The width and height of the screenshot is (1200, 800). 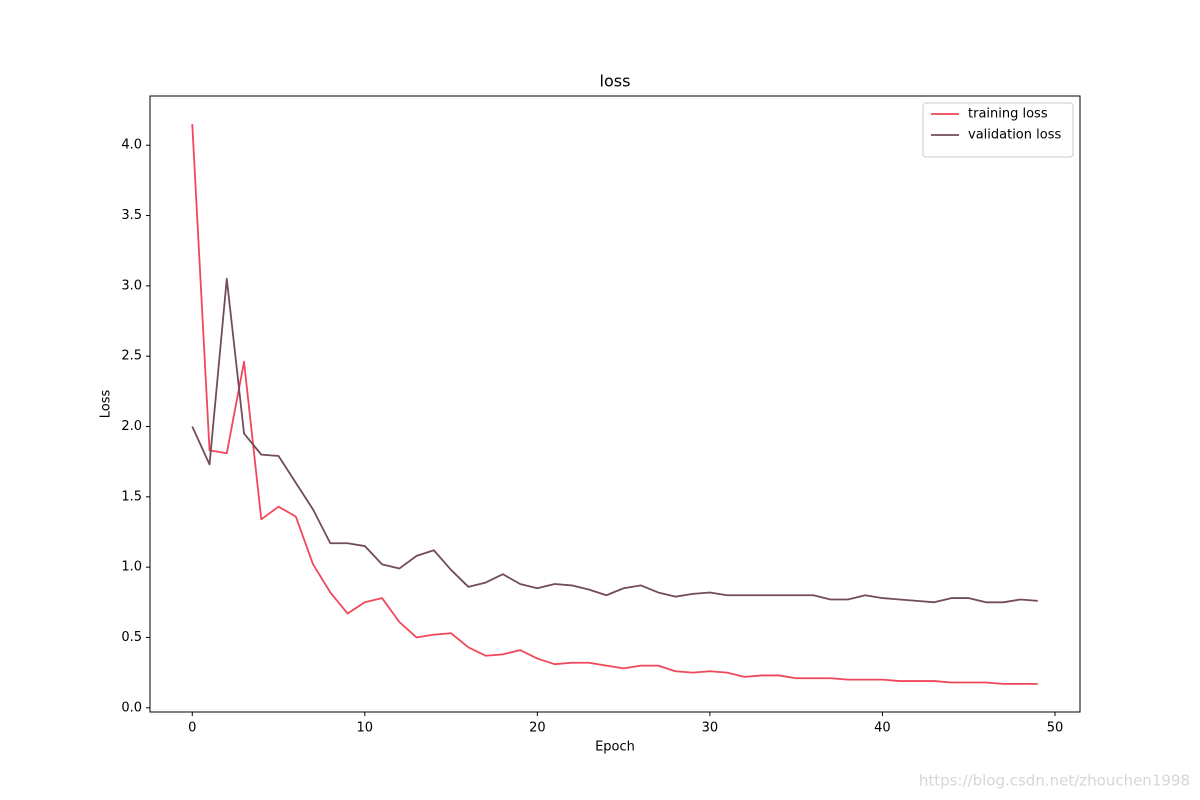 What do you see at coordinates (615, 747) in the screenshot?
I see `x-axis-label: Epoch` at bounding box center [615, 747].